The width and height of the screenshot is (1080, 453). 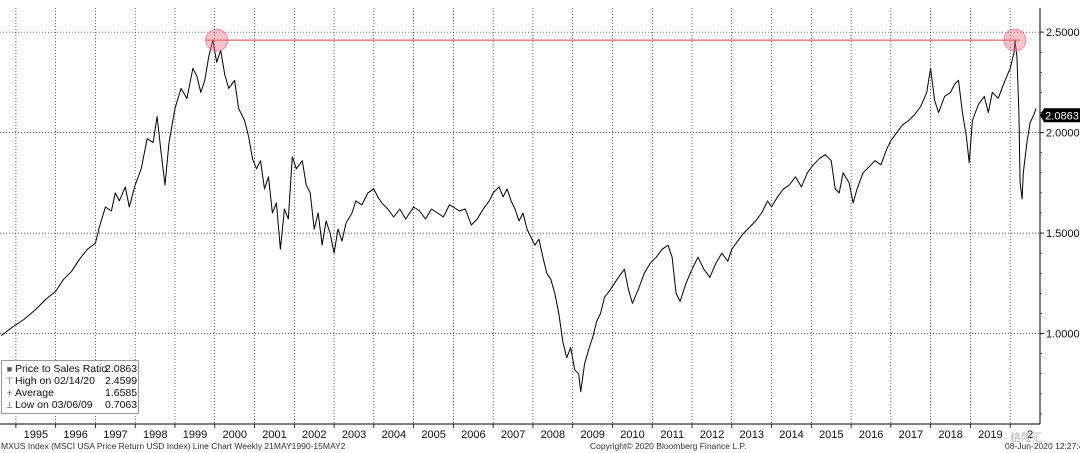 I want to click on y-tick-label: 1.5000, so click(x=1063, y=234).